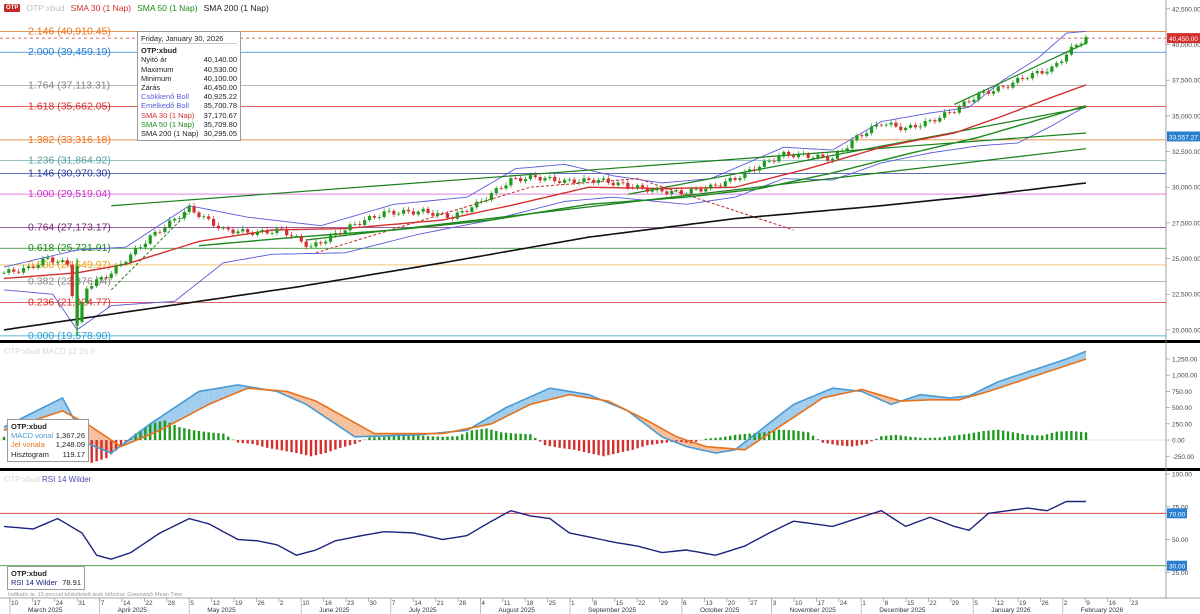  Describe the element at coordinates (236, 8) in the screenshot. I see `legend-sma200: SMA 200 (1 Nap)` at that location.